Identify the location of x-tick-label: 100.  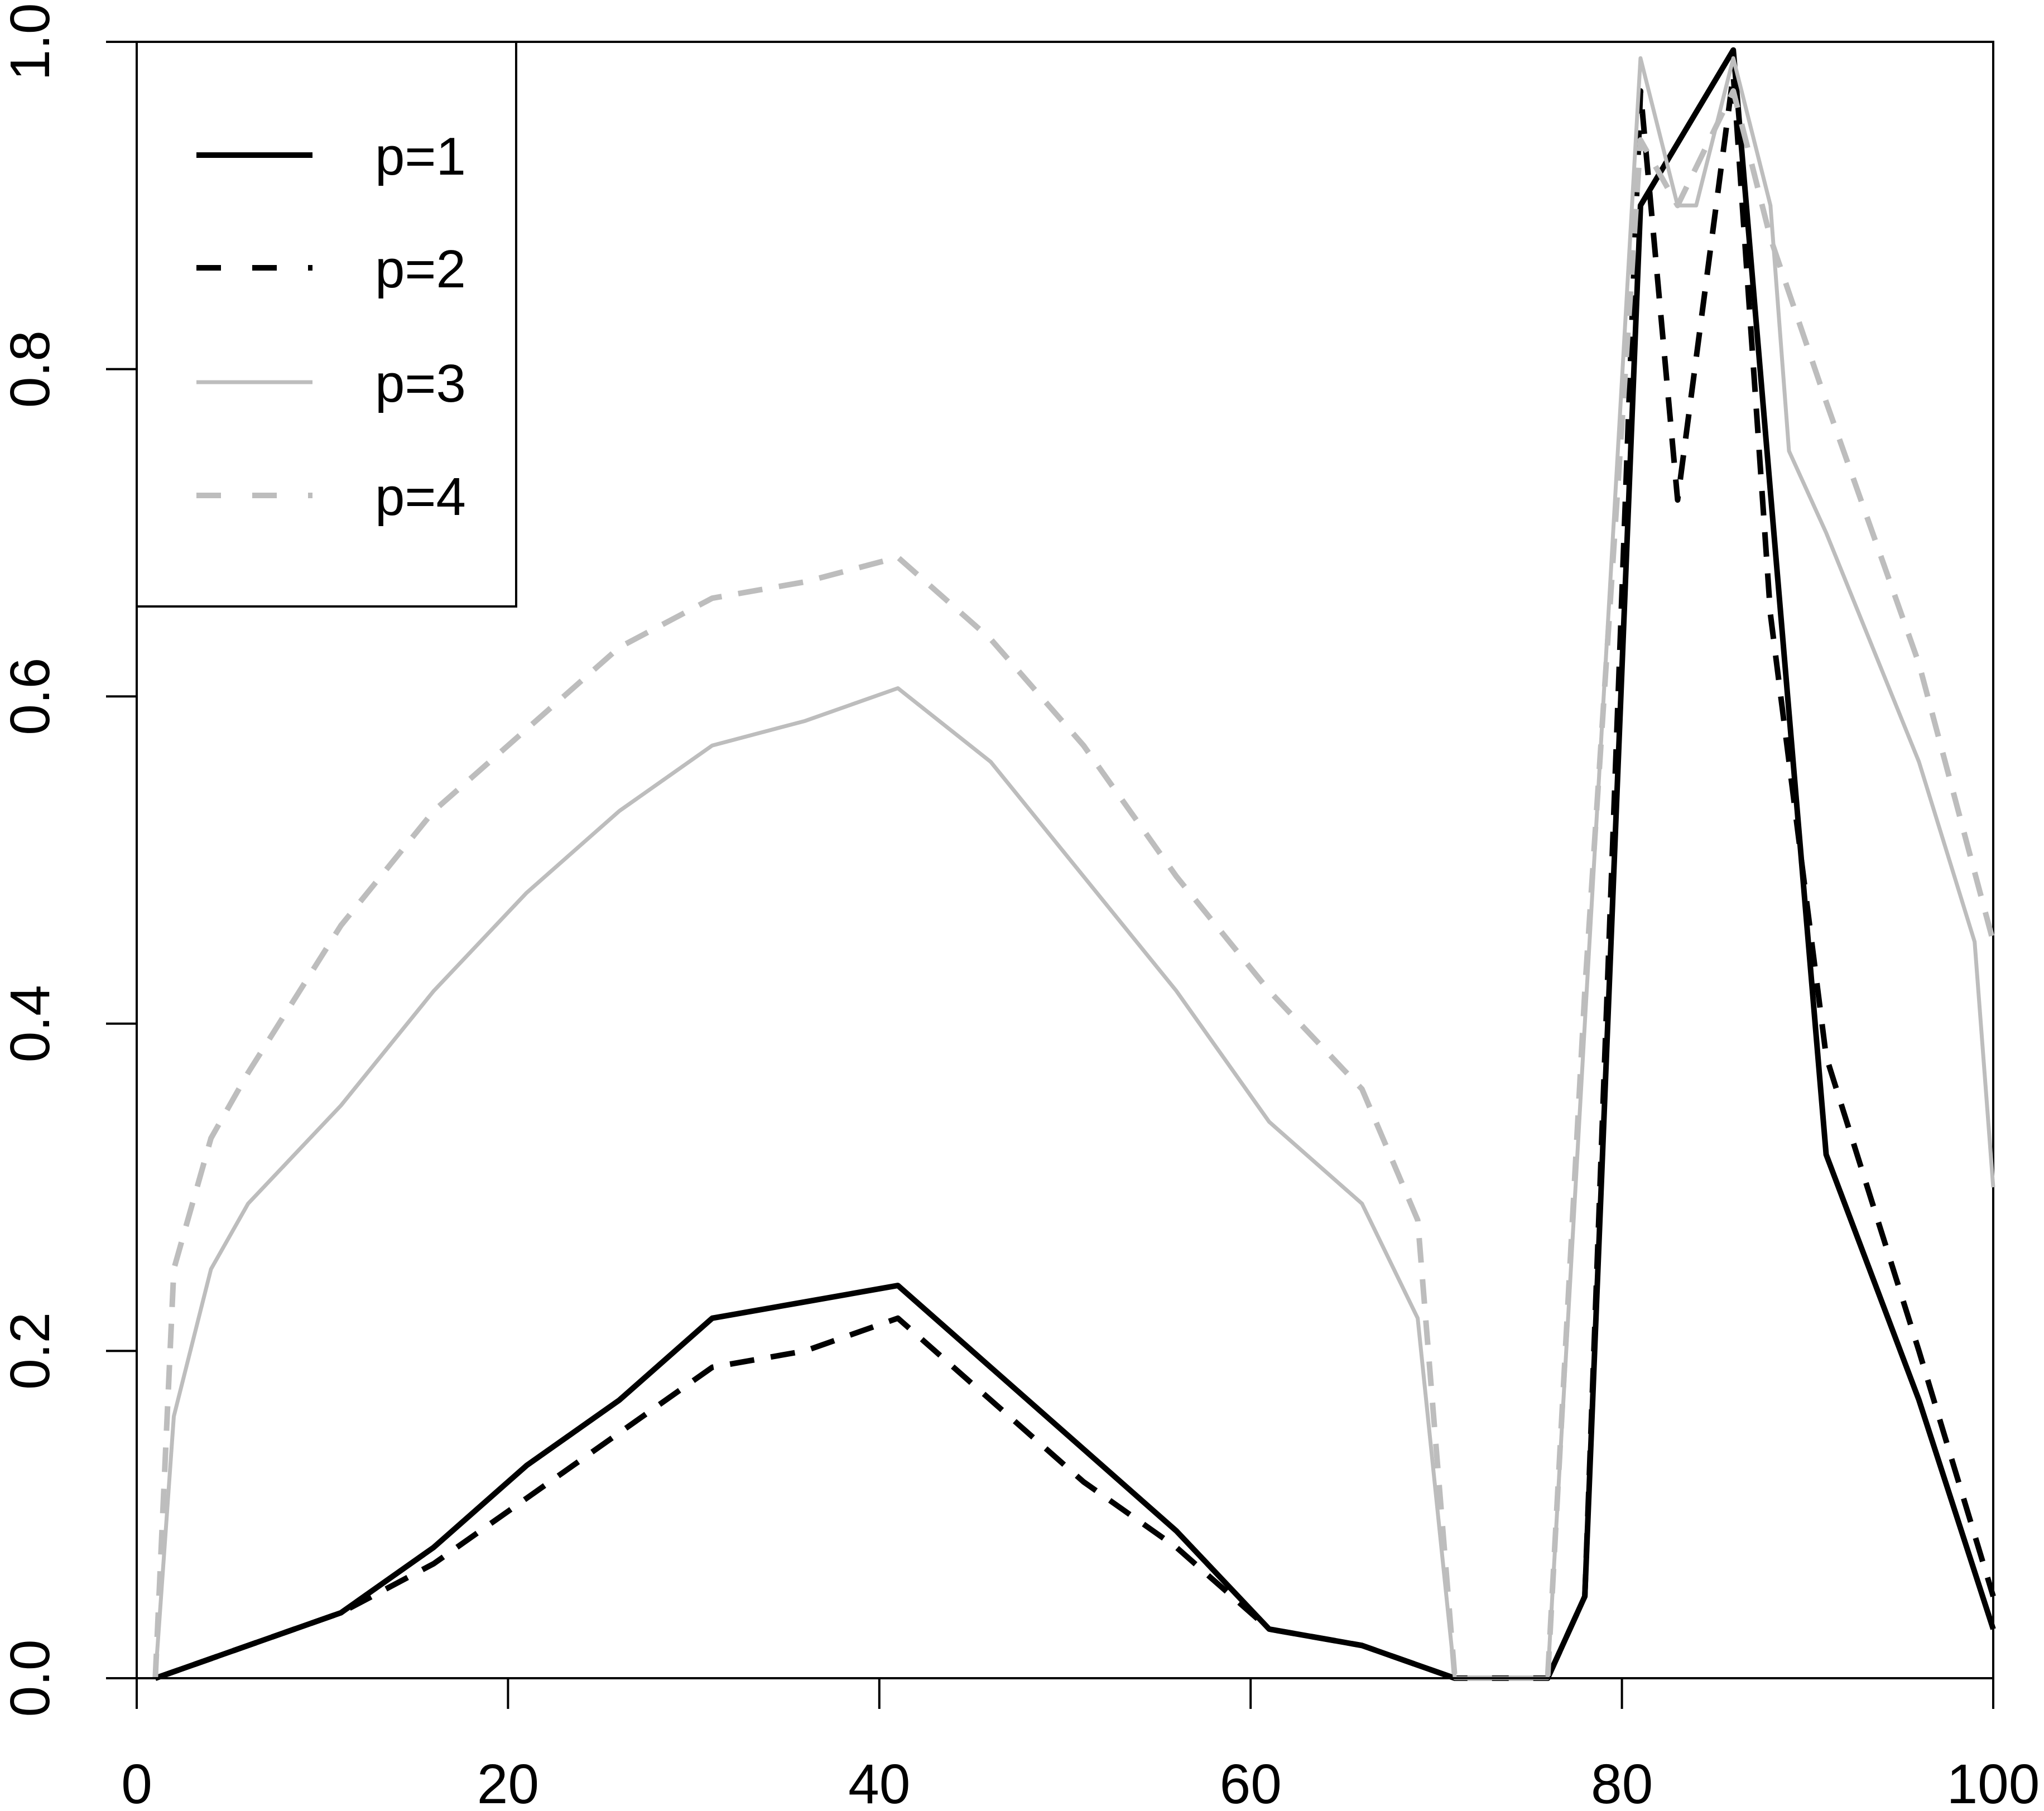
(1993, 1782).